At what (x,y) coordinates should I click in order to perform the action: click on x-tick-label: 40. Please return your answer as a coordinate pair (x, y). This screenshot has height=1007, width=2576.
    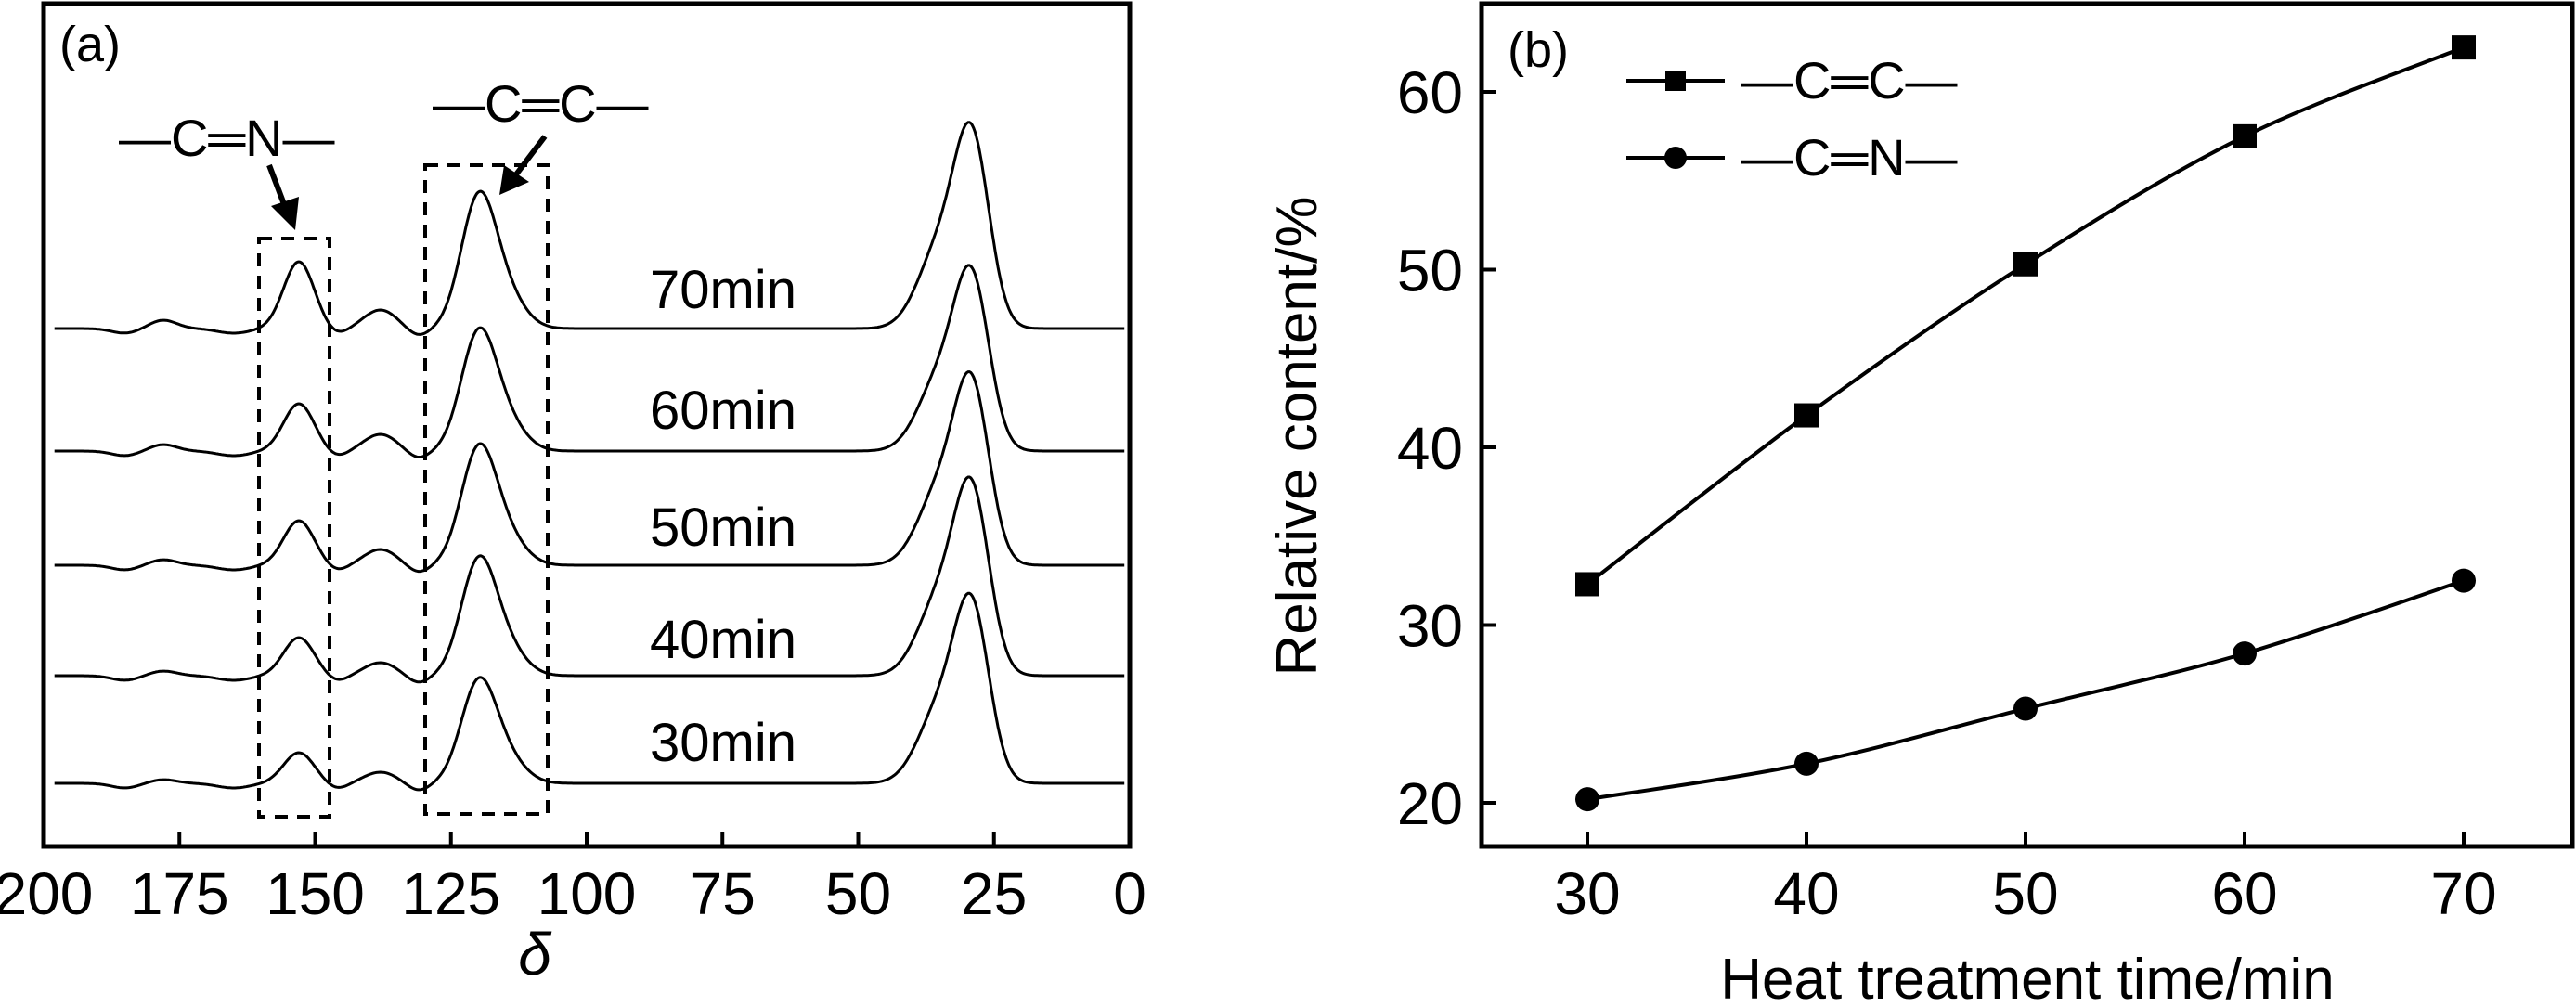
    Looking at the image, I should click on (1806, 893).